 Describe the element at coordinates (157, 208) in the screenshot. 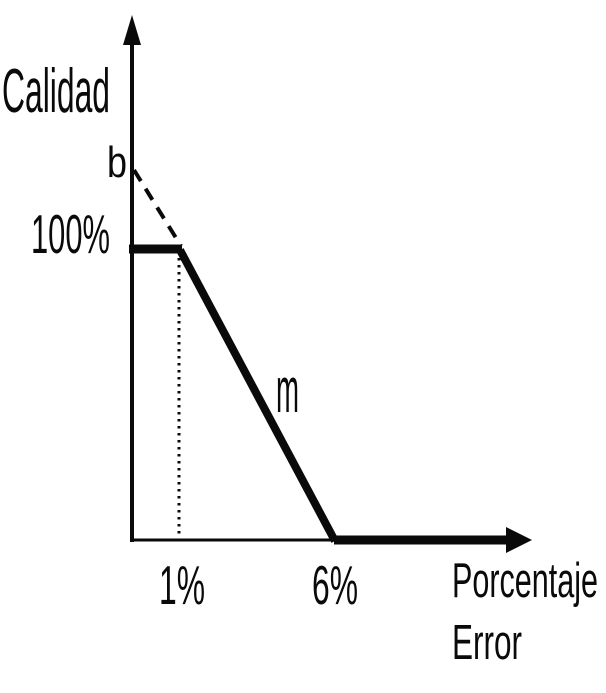

I see `dashed-extrapolation-line` at that location.